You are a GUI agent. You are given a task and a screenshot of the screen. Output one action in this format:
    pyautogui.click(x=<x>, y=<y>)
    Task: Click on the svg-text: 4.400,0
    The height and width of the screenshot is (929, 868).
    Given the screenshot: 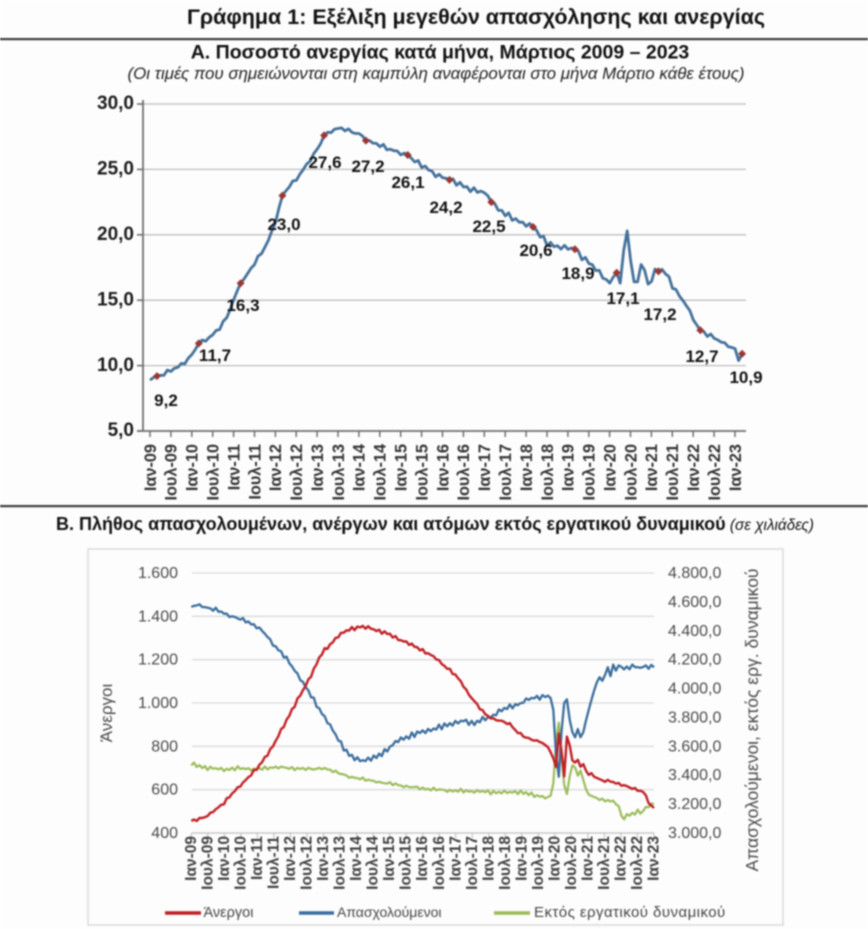 What is the action you would take?
    pyautogui.click(x=694, y=631)
    